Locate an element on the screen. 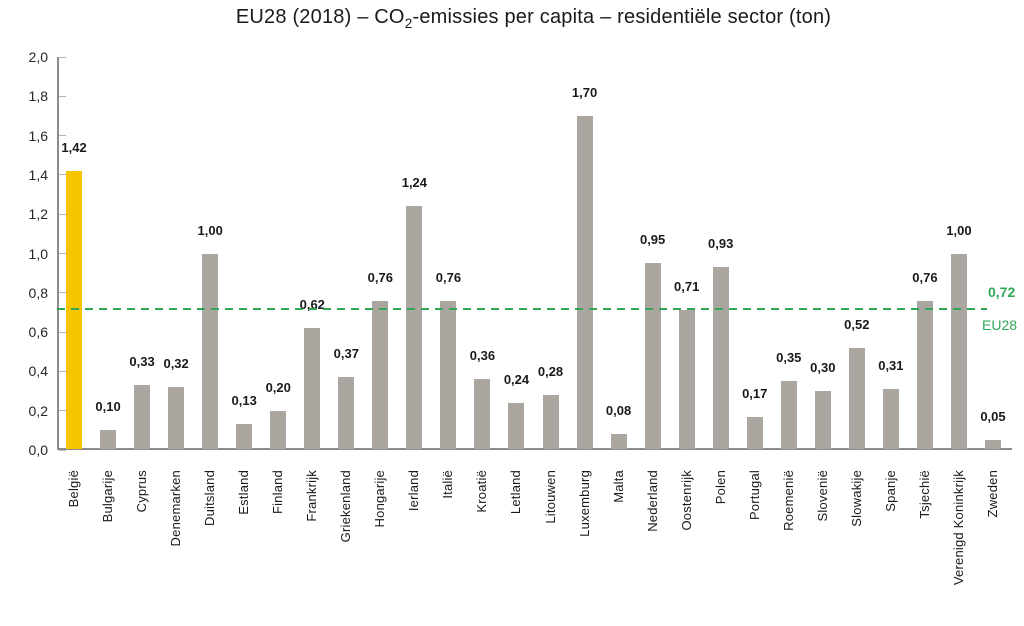 Image resolution: width=1024 pixels, height=626 pixels. x-axis-label-finland: Finland is located at coordinates (278, 492).